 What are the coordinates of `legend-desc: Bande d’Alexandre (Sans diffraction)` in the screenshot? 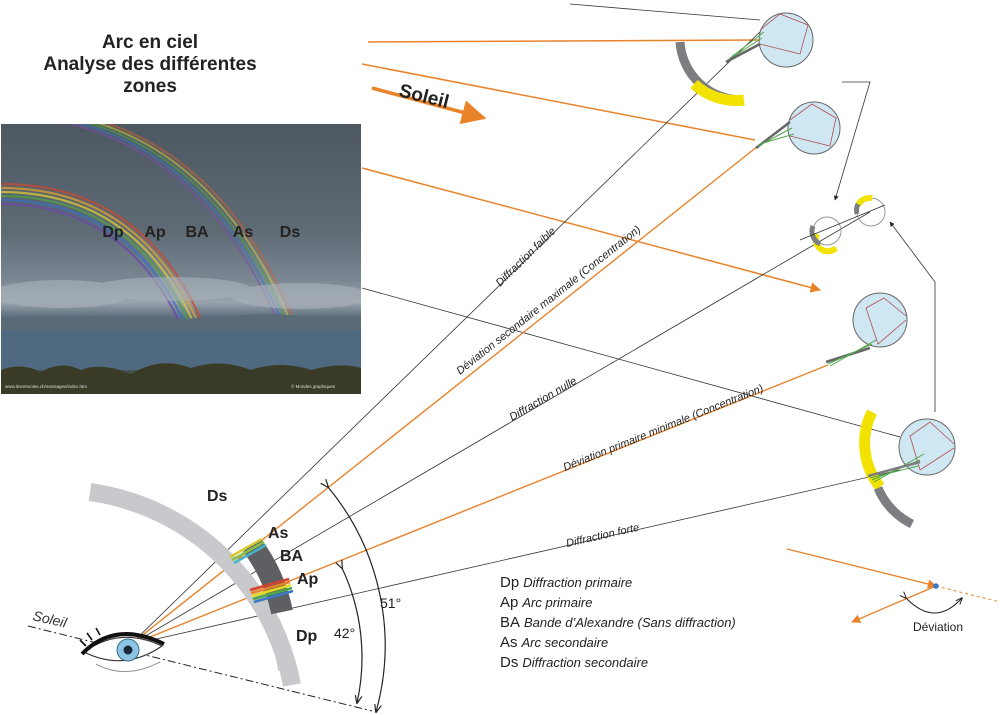 It's located at (630, 622).